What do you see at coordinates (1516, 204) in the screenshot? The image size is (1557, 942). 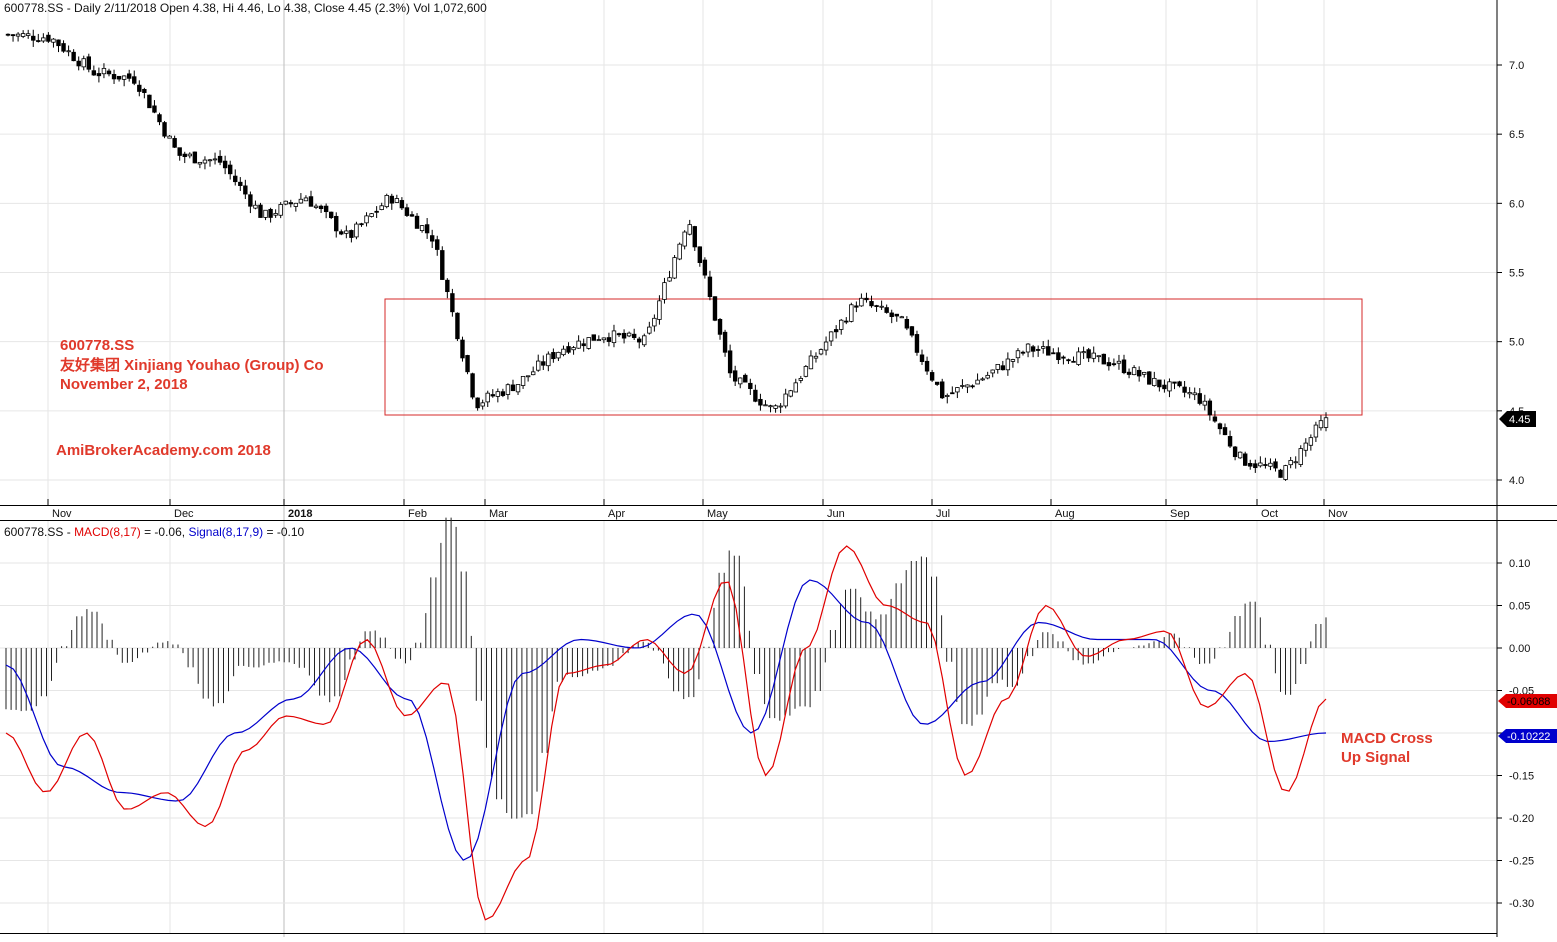 I see `price-tick-label: 6.0` at bounding box center [1516, 204].